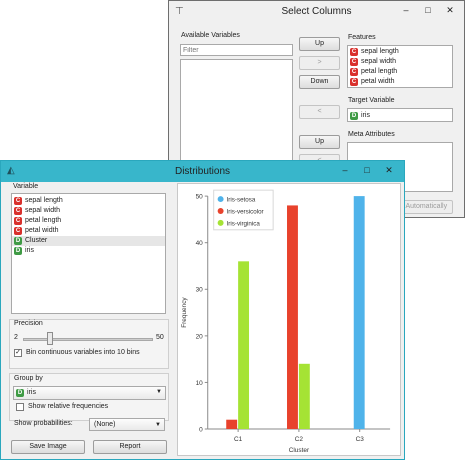 The width and height of the screenshot is (474, 460). What do you see at coordinates (379, 71) in the screenshot?
I see `feature-label: petal length` at bounding box center [379, 71].